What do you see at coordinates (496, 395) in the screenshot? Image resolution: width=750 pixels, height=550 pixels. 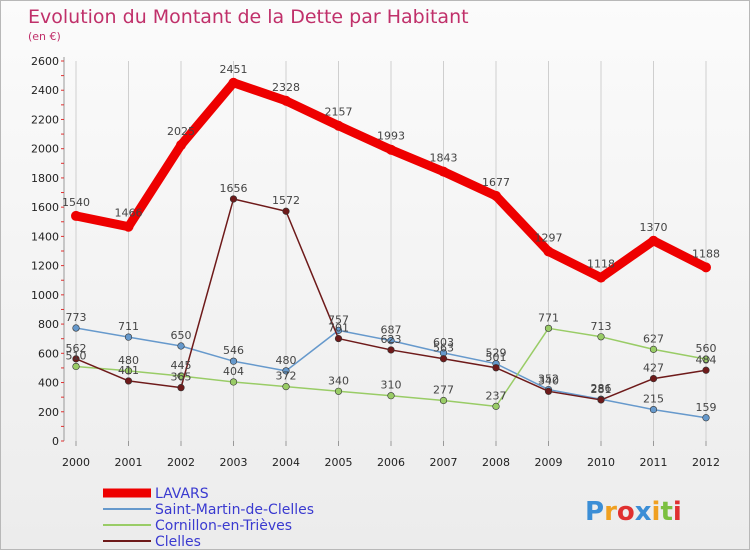 I see `data-label: 237` at bounding box center [496, 395].